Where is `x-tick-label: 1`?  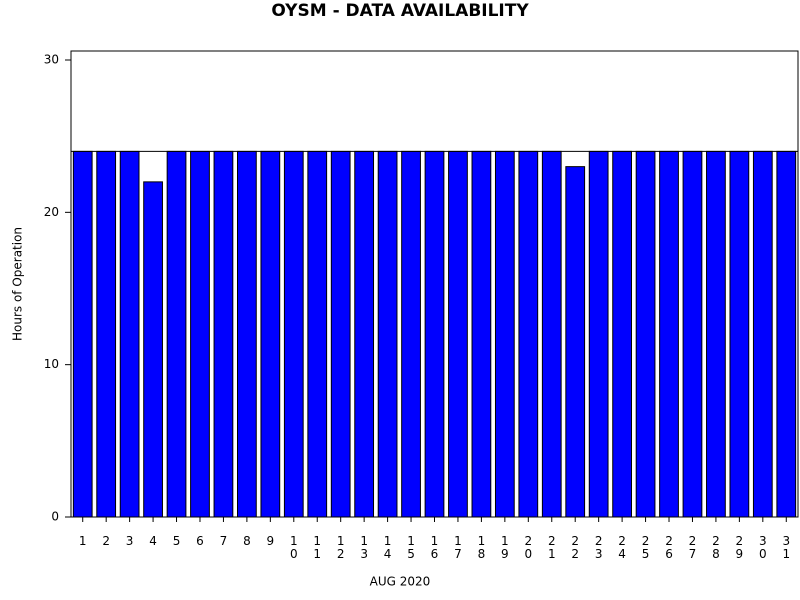
x-tick-label: 1 is located at coordinates (83, 541).